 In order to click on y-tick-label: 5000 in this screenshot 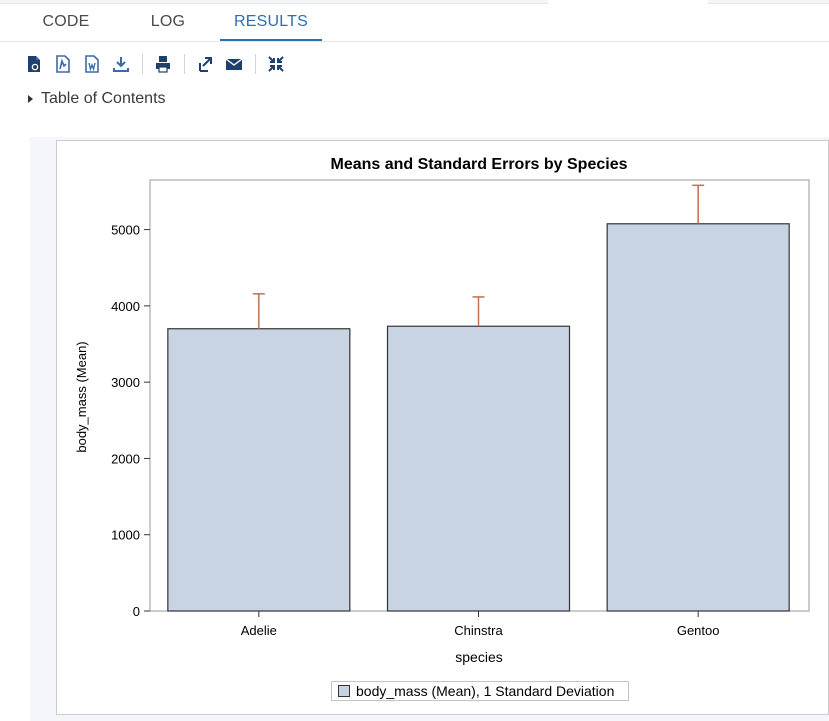, I will do `click(125, 230)`.